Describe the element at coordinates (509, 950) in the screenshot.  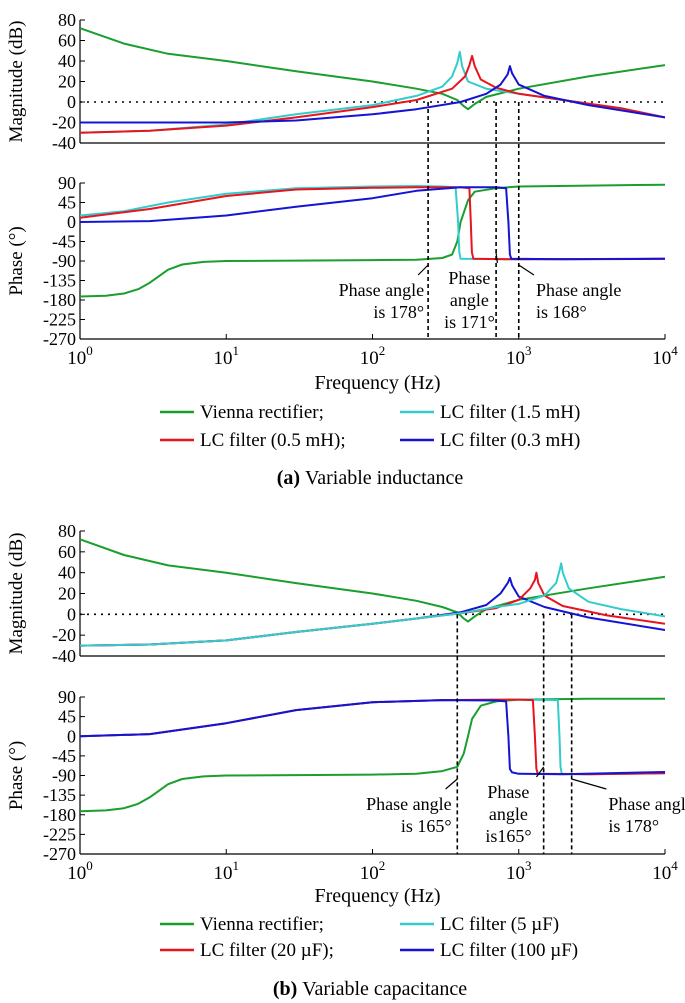
I see `legend-label: LC filter (100 µF)` at that location.